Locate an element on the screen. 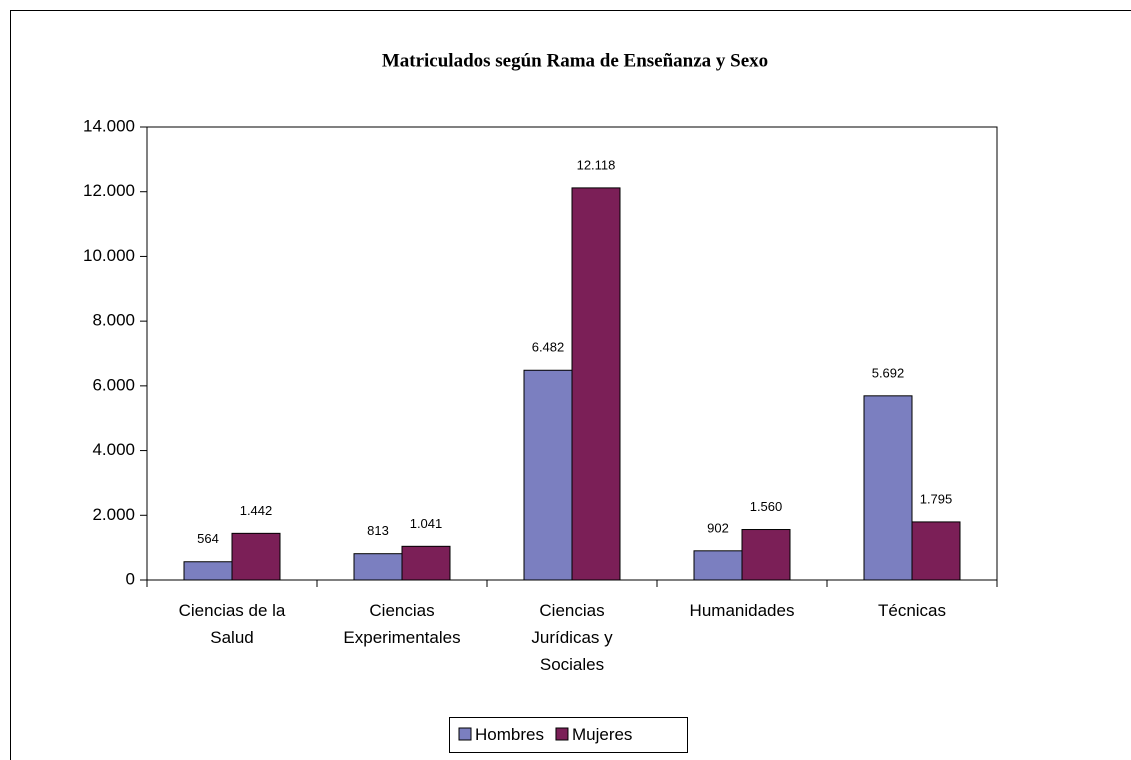 The width and height of the screenshot is (1131, 760). value-label: 902 is located at coordinates (718, 527).